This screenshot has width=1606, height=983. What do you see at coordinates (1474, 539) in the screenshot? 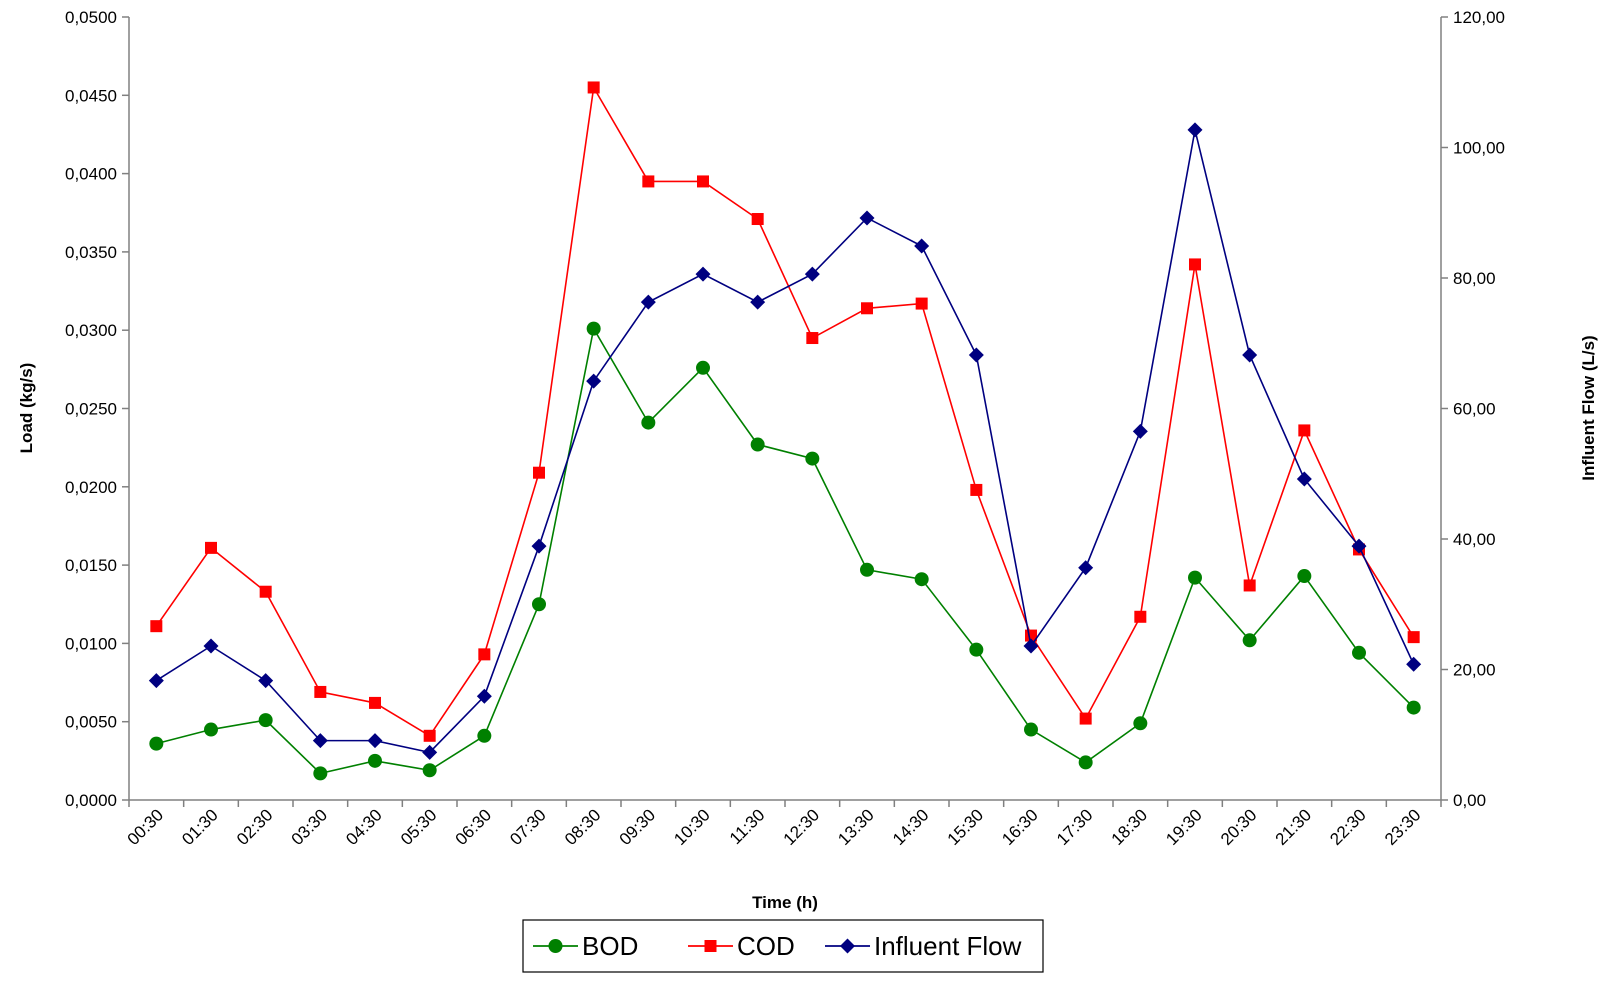
I see `y2-tick-label: 40,00` at bounding box center [1474, 539].